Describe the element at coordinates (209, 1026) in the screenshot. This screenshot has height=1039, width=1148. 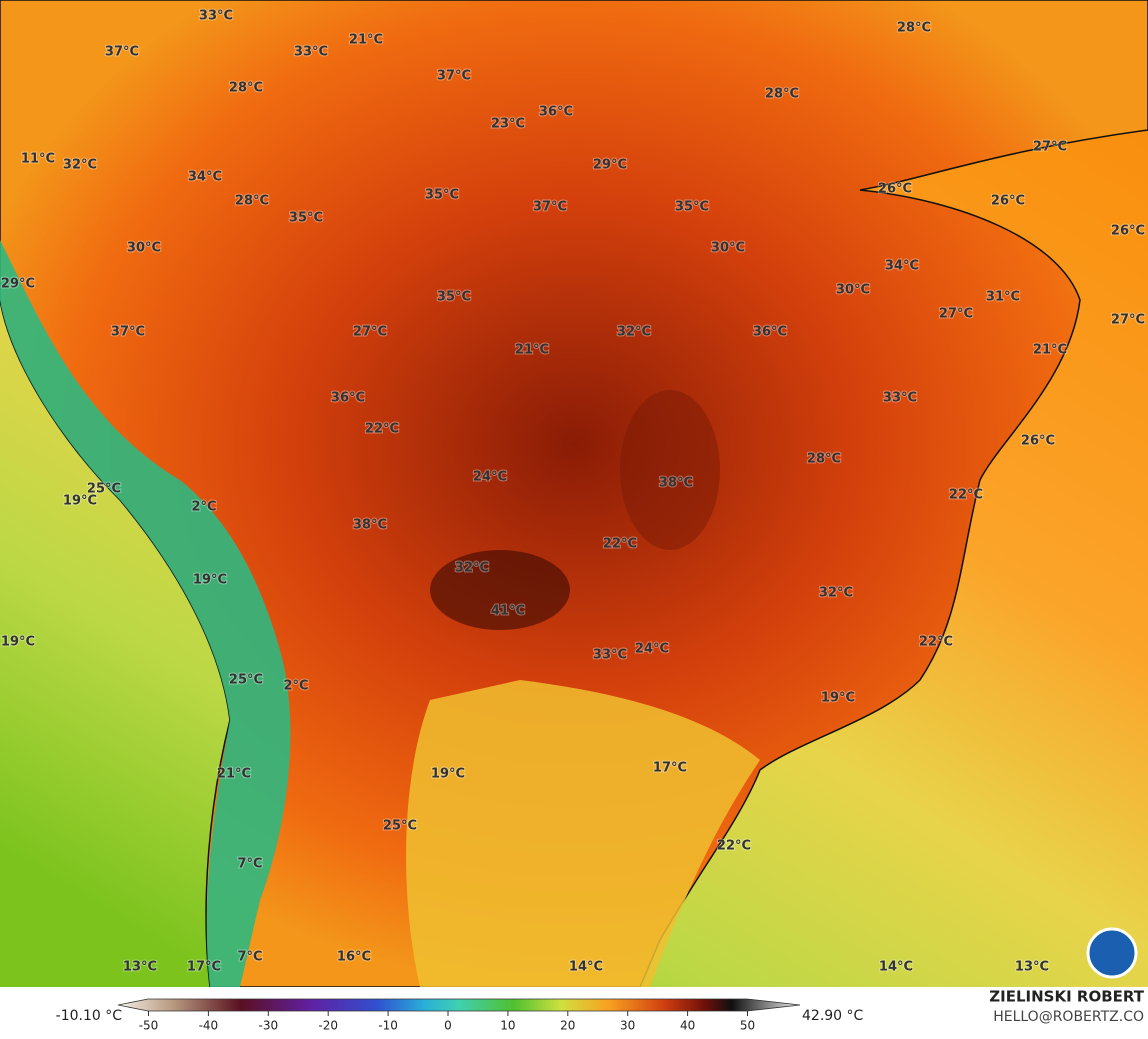
I see `colorbar-tick-label: -40` at that location.